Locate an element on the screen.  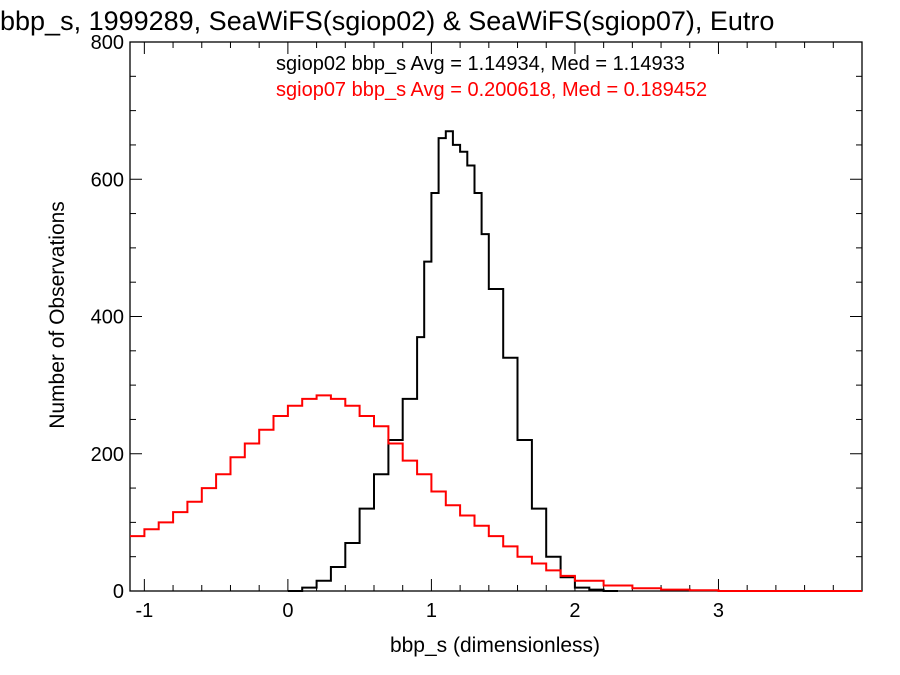
y-tick-label: 800 is located at coordinates (107, 43).